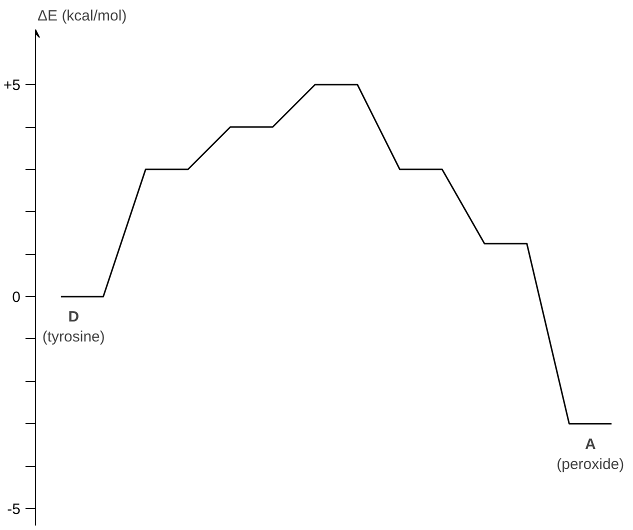  Describe the element at coordinates (16, 297) in the screenshot. I see `y-tick-label: 0` at that location.